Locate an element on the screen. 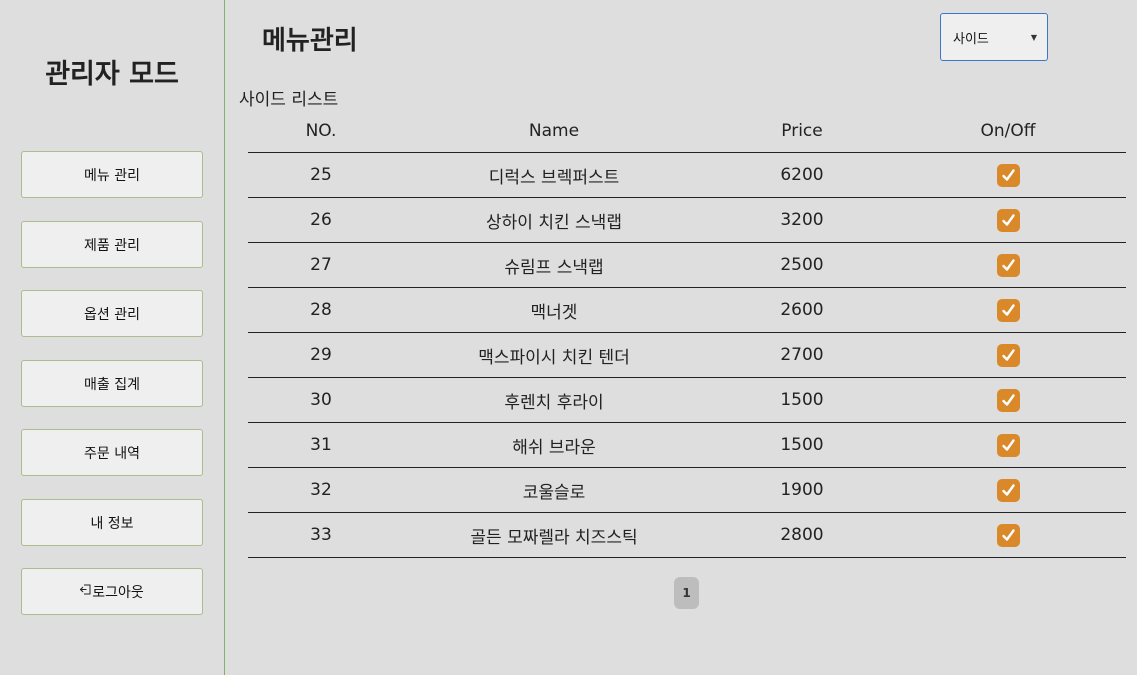 The width and height of the screenshot is (1137, 675). cell-price: 2600 is located at coordinates (802, 310).